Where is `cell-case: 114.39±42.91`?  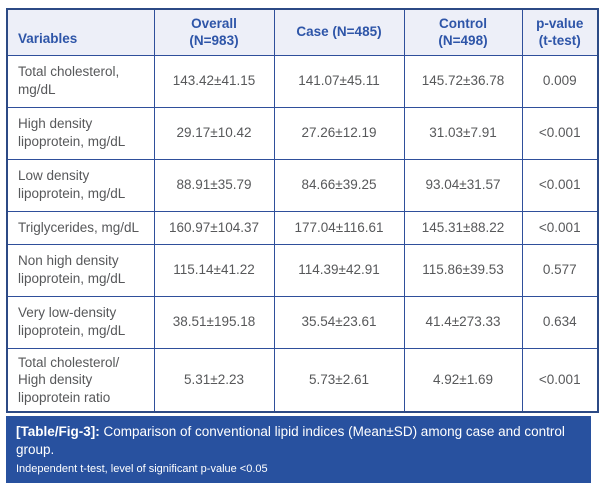
cell-case: 114.39±42.91 is located at coordinates (339, 270).